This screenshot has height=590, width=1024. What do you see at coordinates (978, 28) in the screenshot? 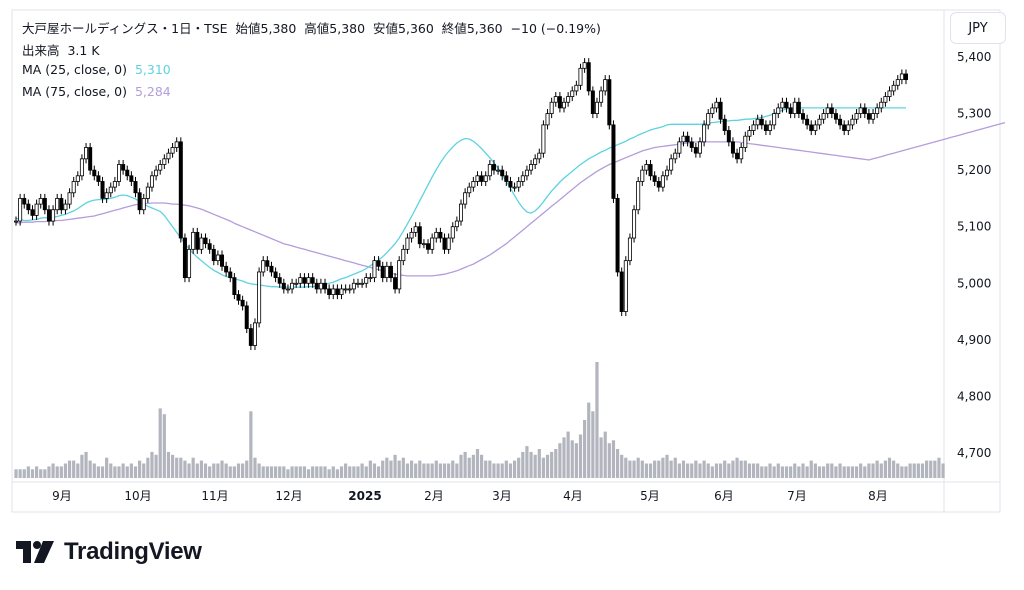
I see `currency-button: JPY` at bounding box center [978, 28].